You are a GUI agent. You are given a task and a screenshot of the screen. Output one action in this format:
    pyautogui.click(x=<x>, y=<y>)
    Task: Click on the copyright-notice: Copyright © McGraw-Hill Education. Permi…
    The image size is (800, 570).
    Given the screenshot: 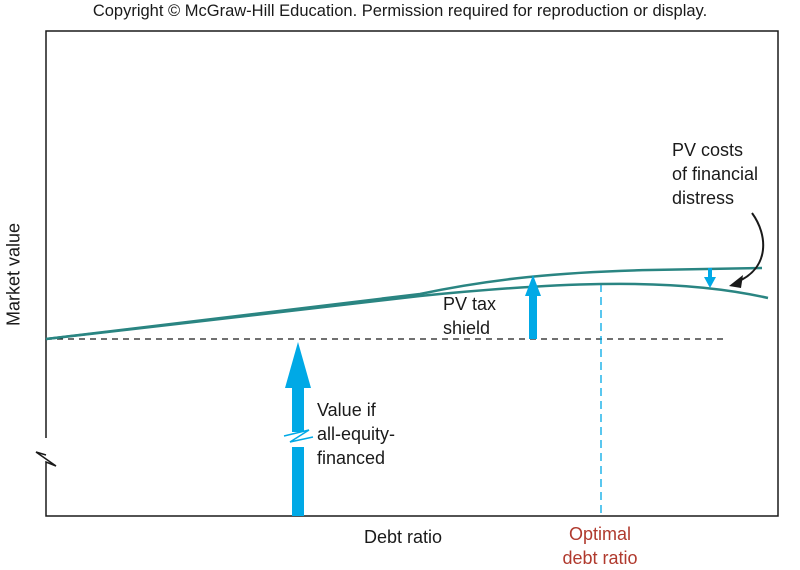 What is the action you would take?
    pyautogui.click(x=400, y=11)
    